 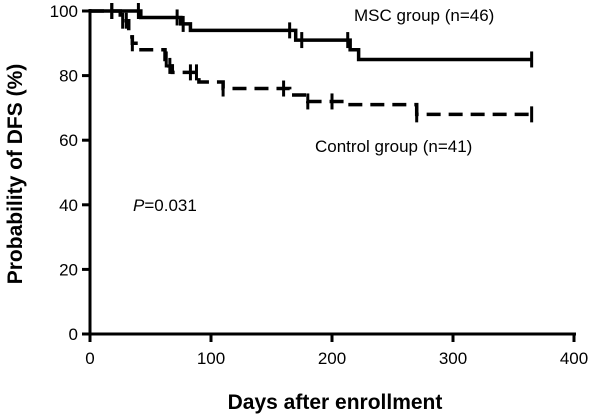 What do you see at coordinates (332, 358) in the screenshot?
I see `x-tick-label: 200` at bounding box center [332, 358].